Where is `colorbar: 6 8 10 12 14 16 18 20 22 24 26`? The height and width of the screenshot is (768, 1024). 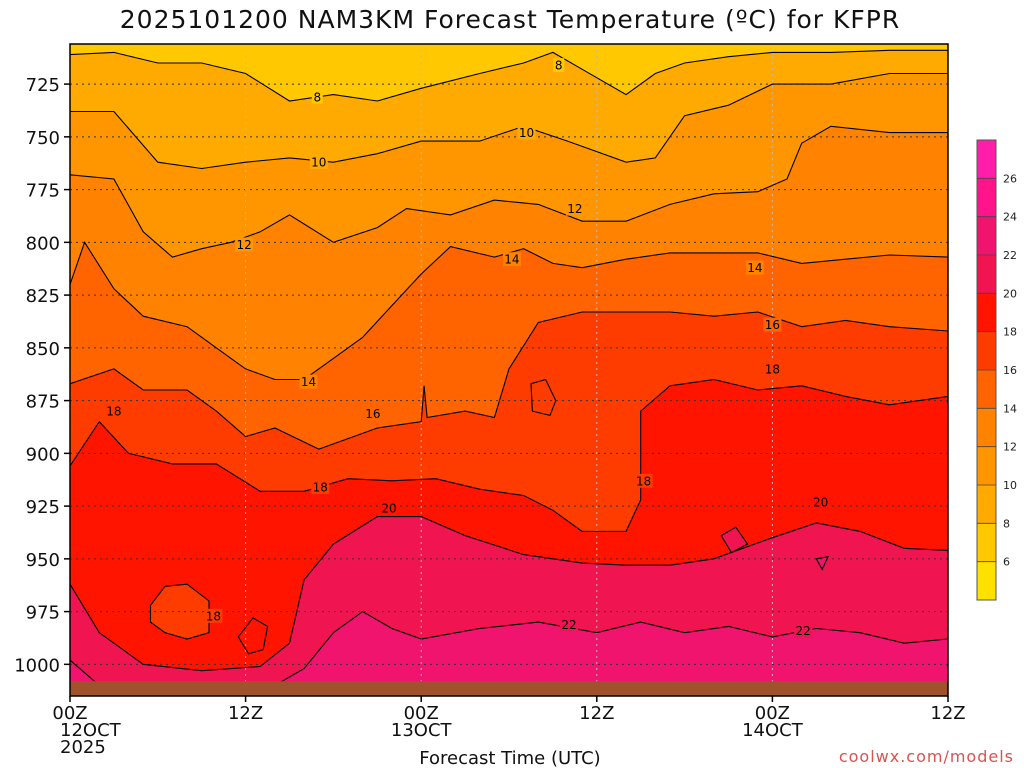 colorbar: 6 8 10 12 14 16 18 20 22 24 26 is located at coordinates (996, 370).